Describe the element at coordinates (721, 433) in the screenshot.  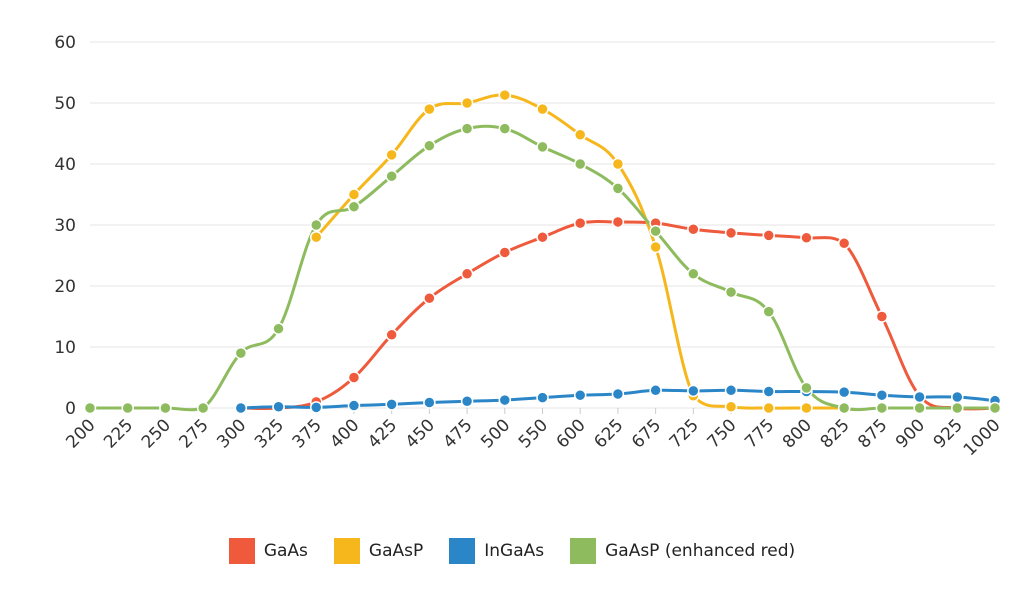
I see `x-tick-label: 750` at that location.